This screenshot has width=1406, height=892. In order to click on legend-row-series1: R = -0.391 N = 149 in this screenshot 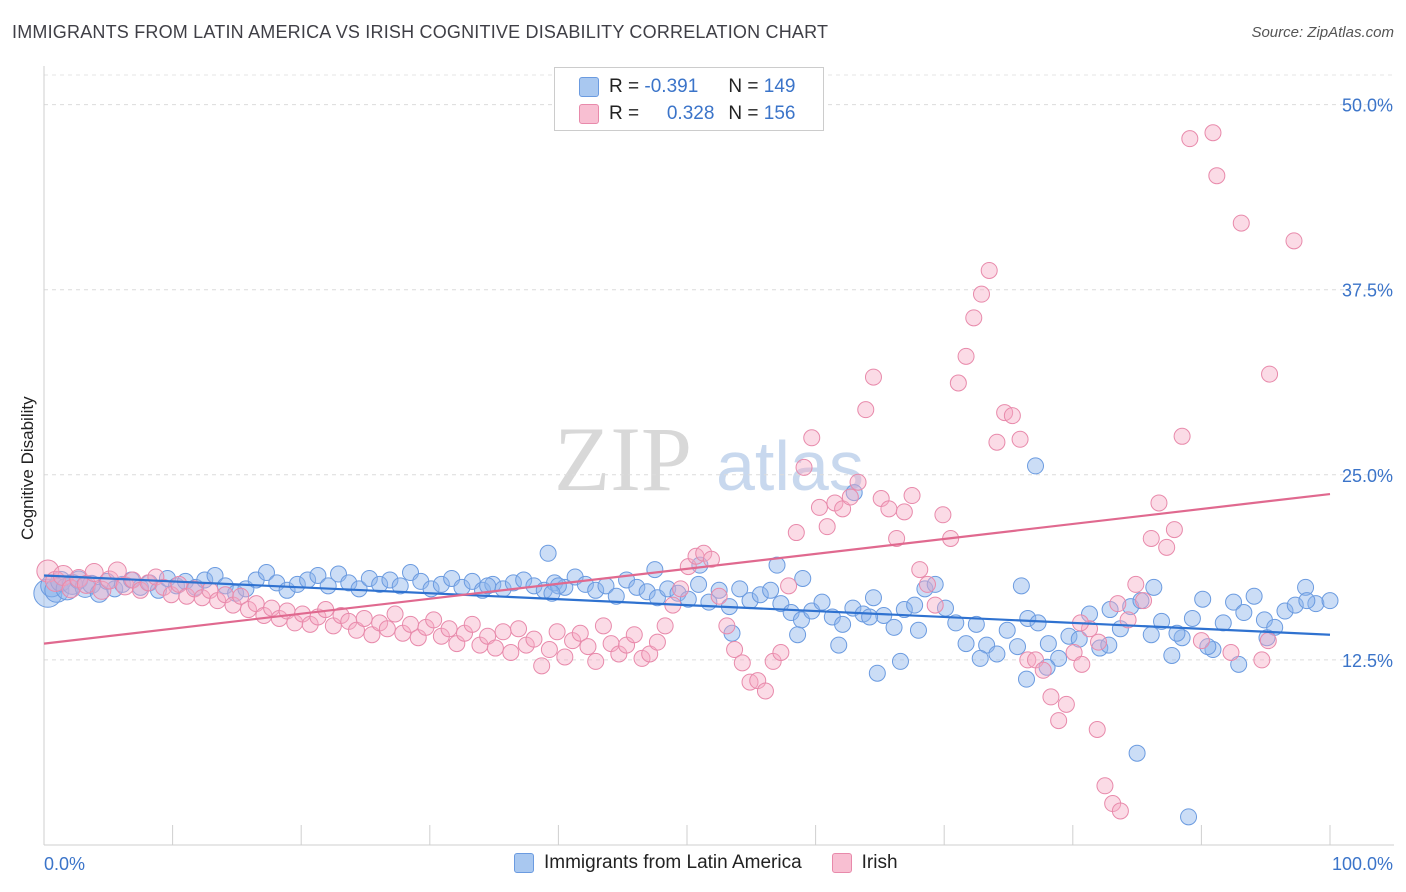, I will do `click(687, 87)`.